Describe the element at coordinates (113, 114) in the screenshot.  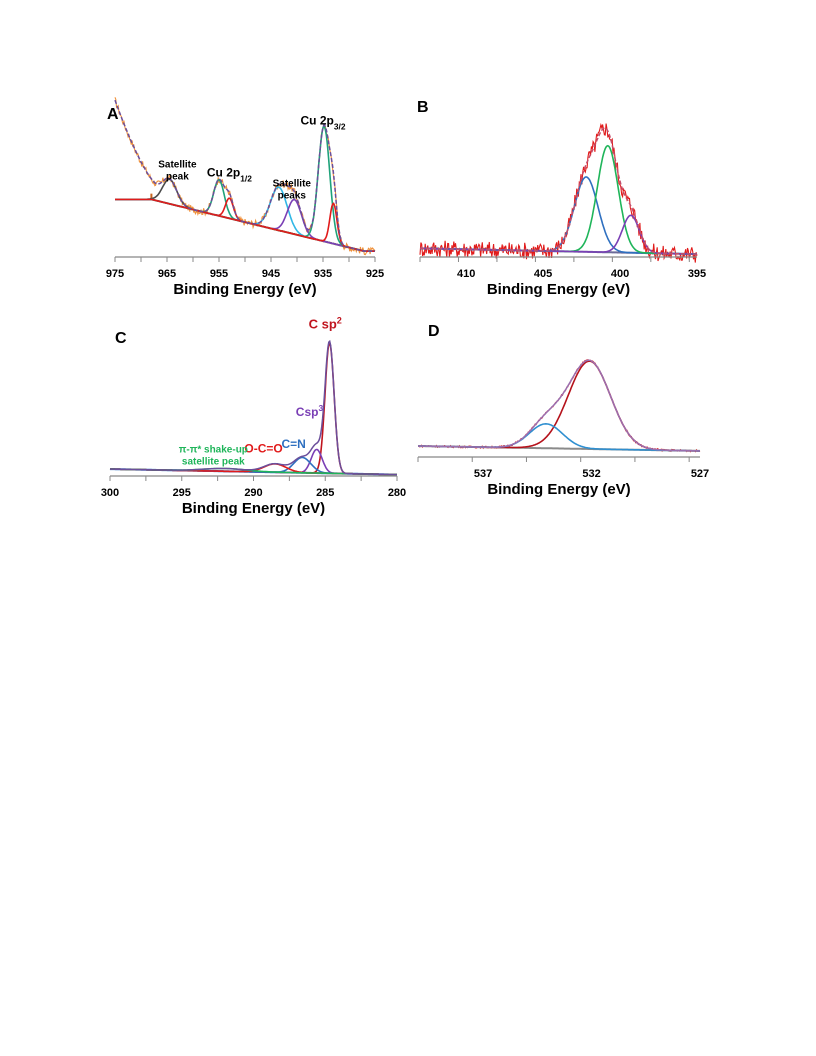
I see `panel-letter: A` at that location.